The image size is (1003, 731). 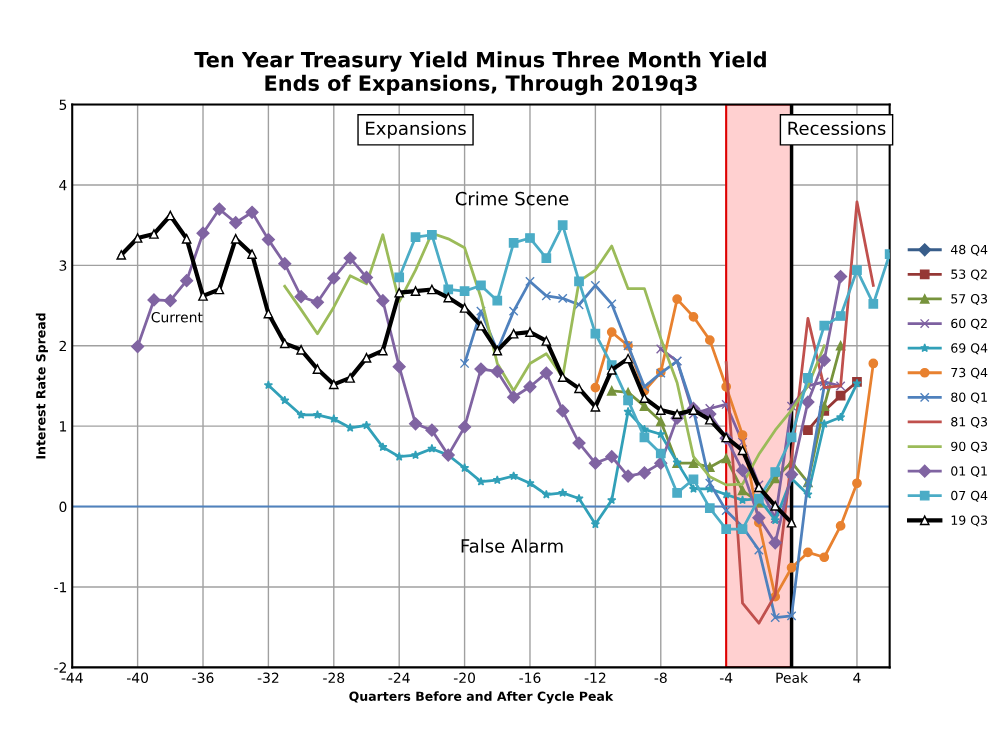 I want to click on legend-label: 57 Q3, so click(x=969, y=299).